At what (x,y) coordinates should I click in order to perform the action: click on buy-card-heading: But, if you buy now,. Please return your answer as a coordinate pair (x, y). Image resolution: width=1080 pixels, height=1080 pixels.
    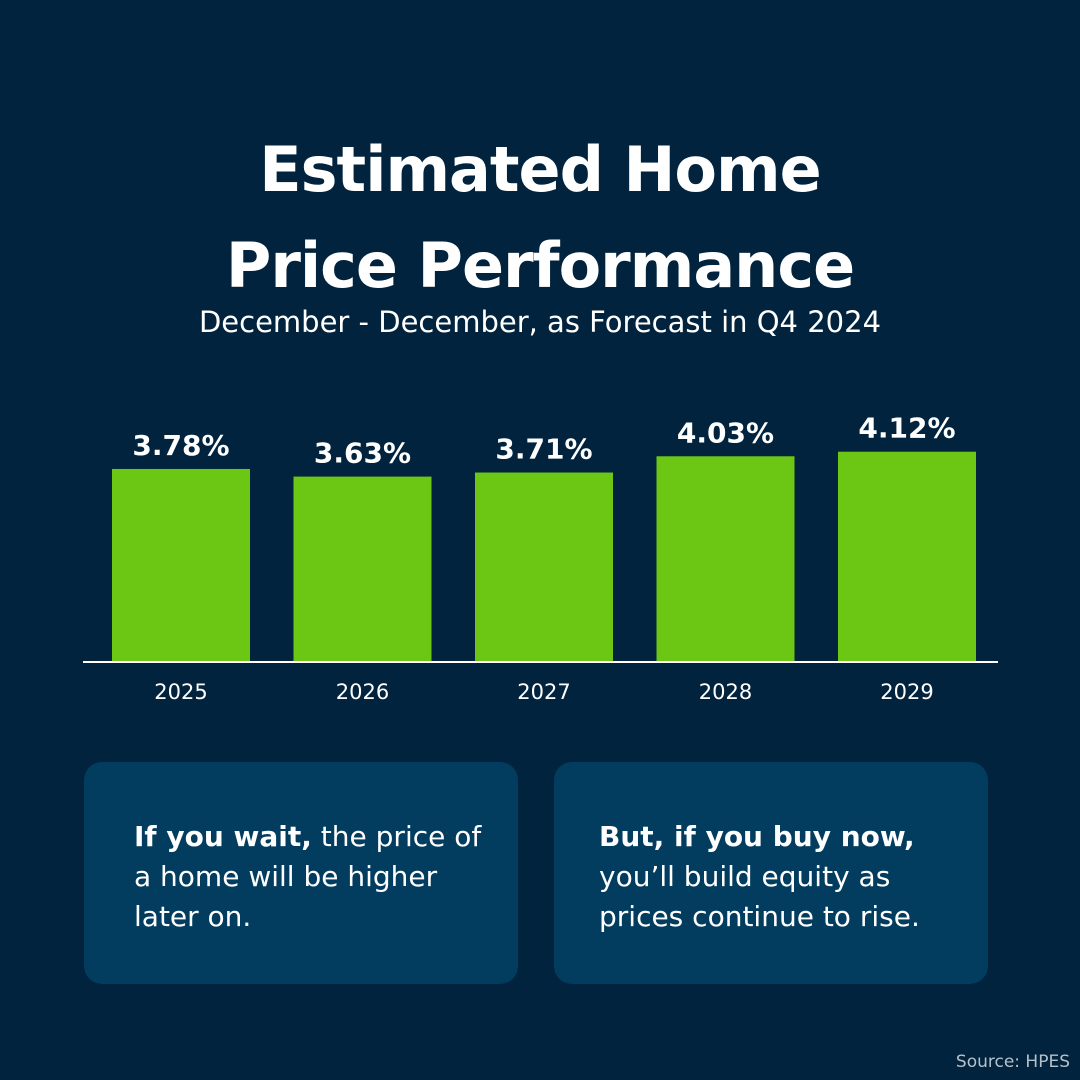
    Looking at the image, I should click on (757, 836).